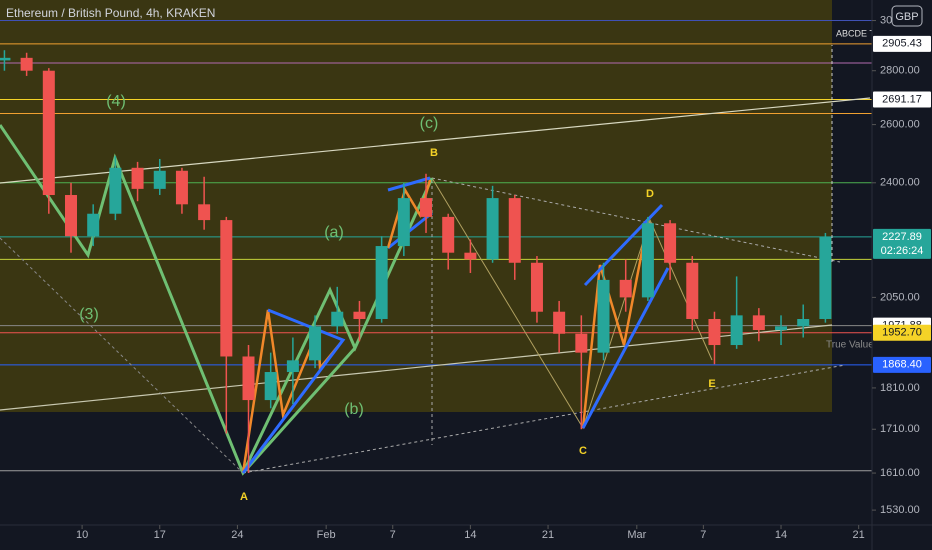  What do you see at coordinates (82, 535) in the screenshot?
I see `x-tick-label: 10` at bounding box center [82, 535].